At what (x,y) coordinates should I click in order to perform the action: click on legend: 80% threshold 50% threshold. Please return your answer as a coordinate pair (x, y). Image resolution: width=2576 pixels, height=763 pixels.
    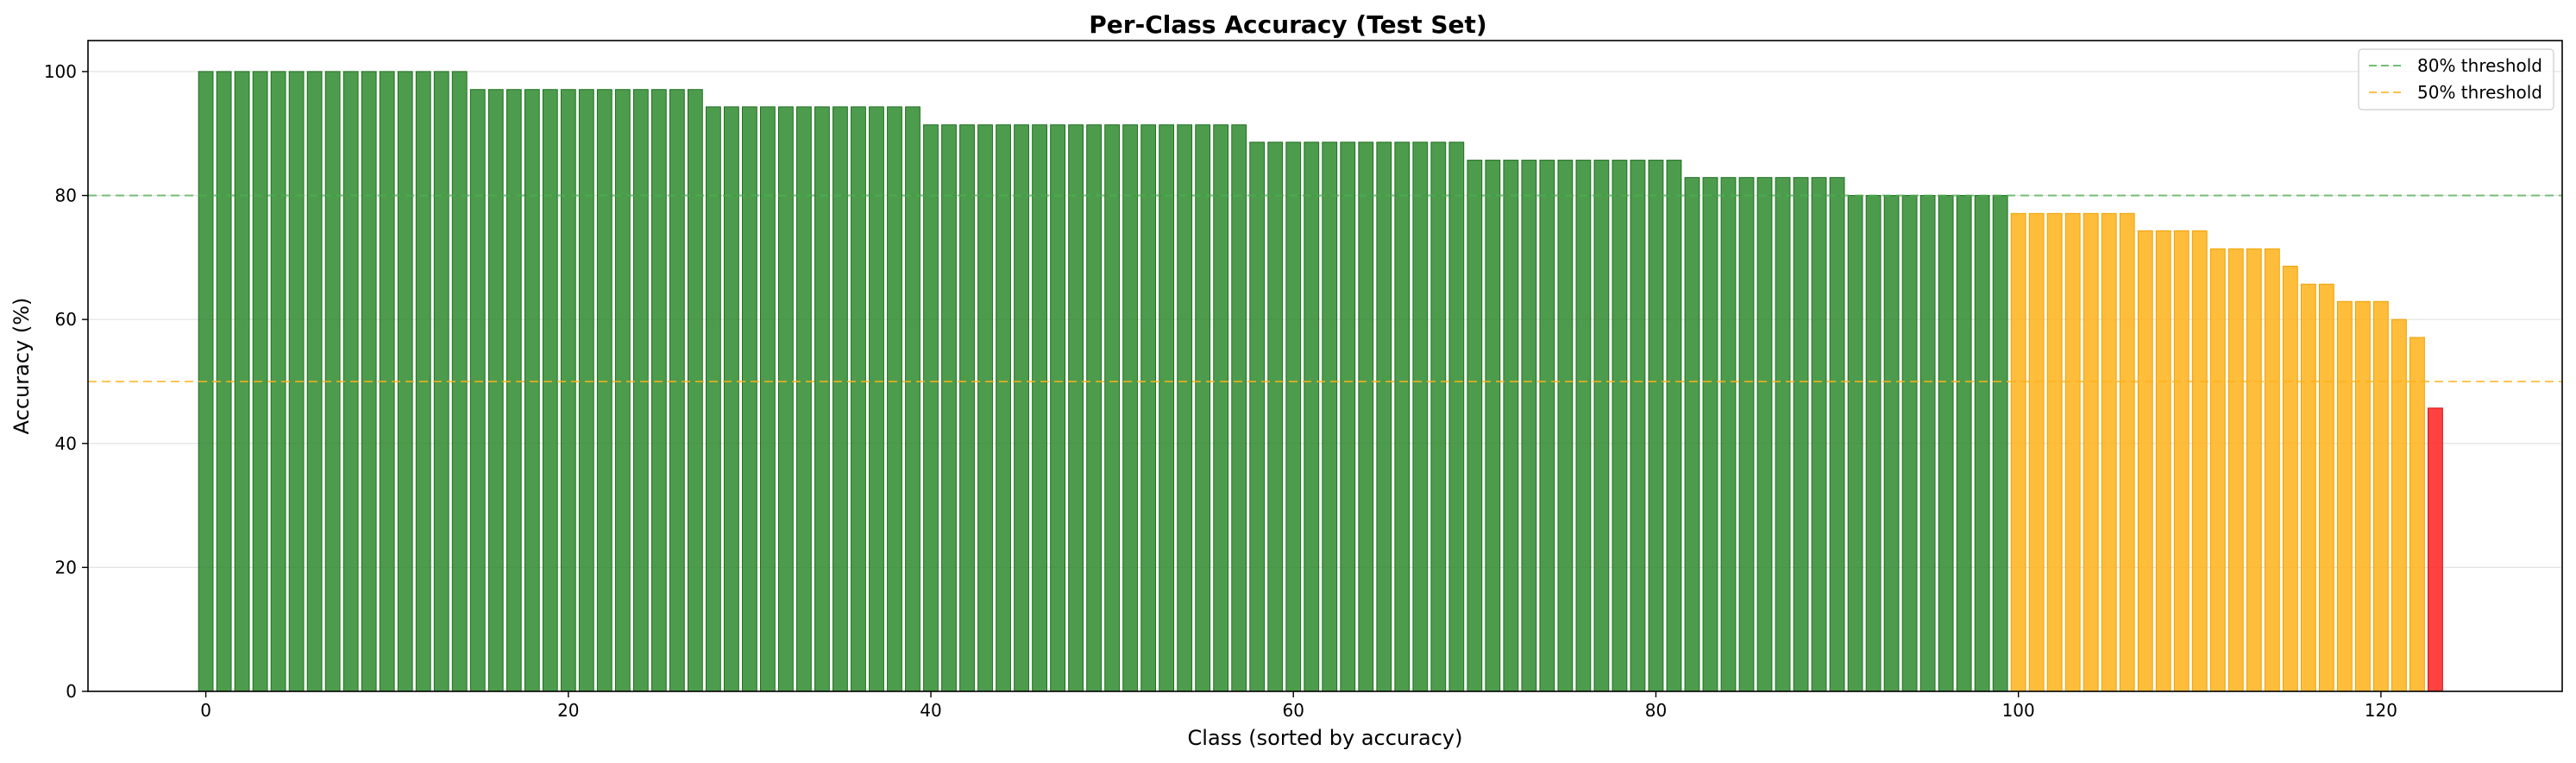
    Looking at the image, I should click on (2456, 79).